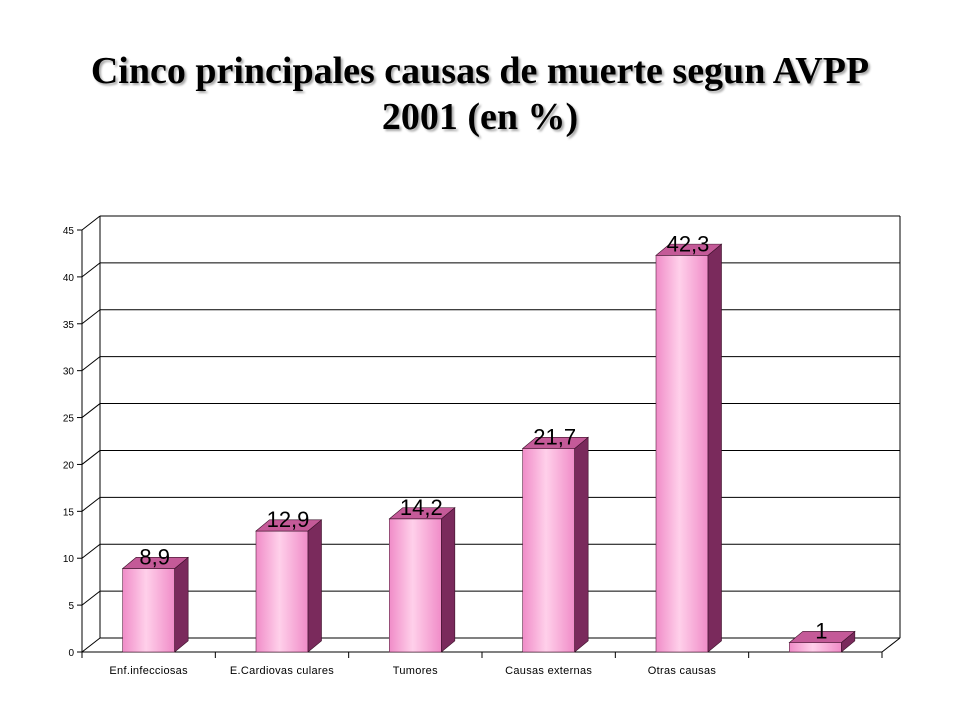  I want to click on data-label: 21,7, so click(554, 437).